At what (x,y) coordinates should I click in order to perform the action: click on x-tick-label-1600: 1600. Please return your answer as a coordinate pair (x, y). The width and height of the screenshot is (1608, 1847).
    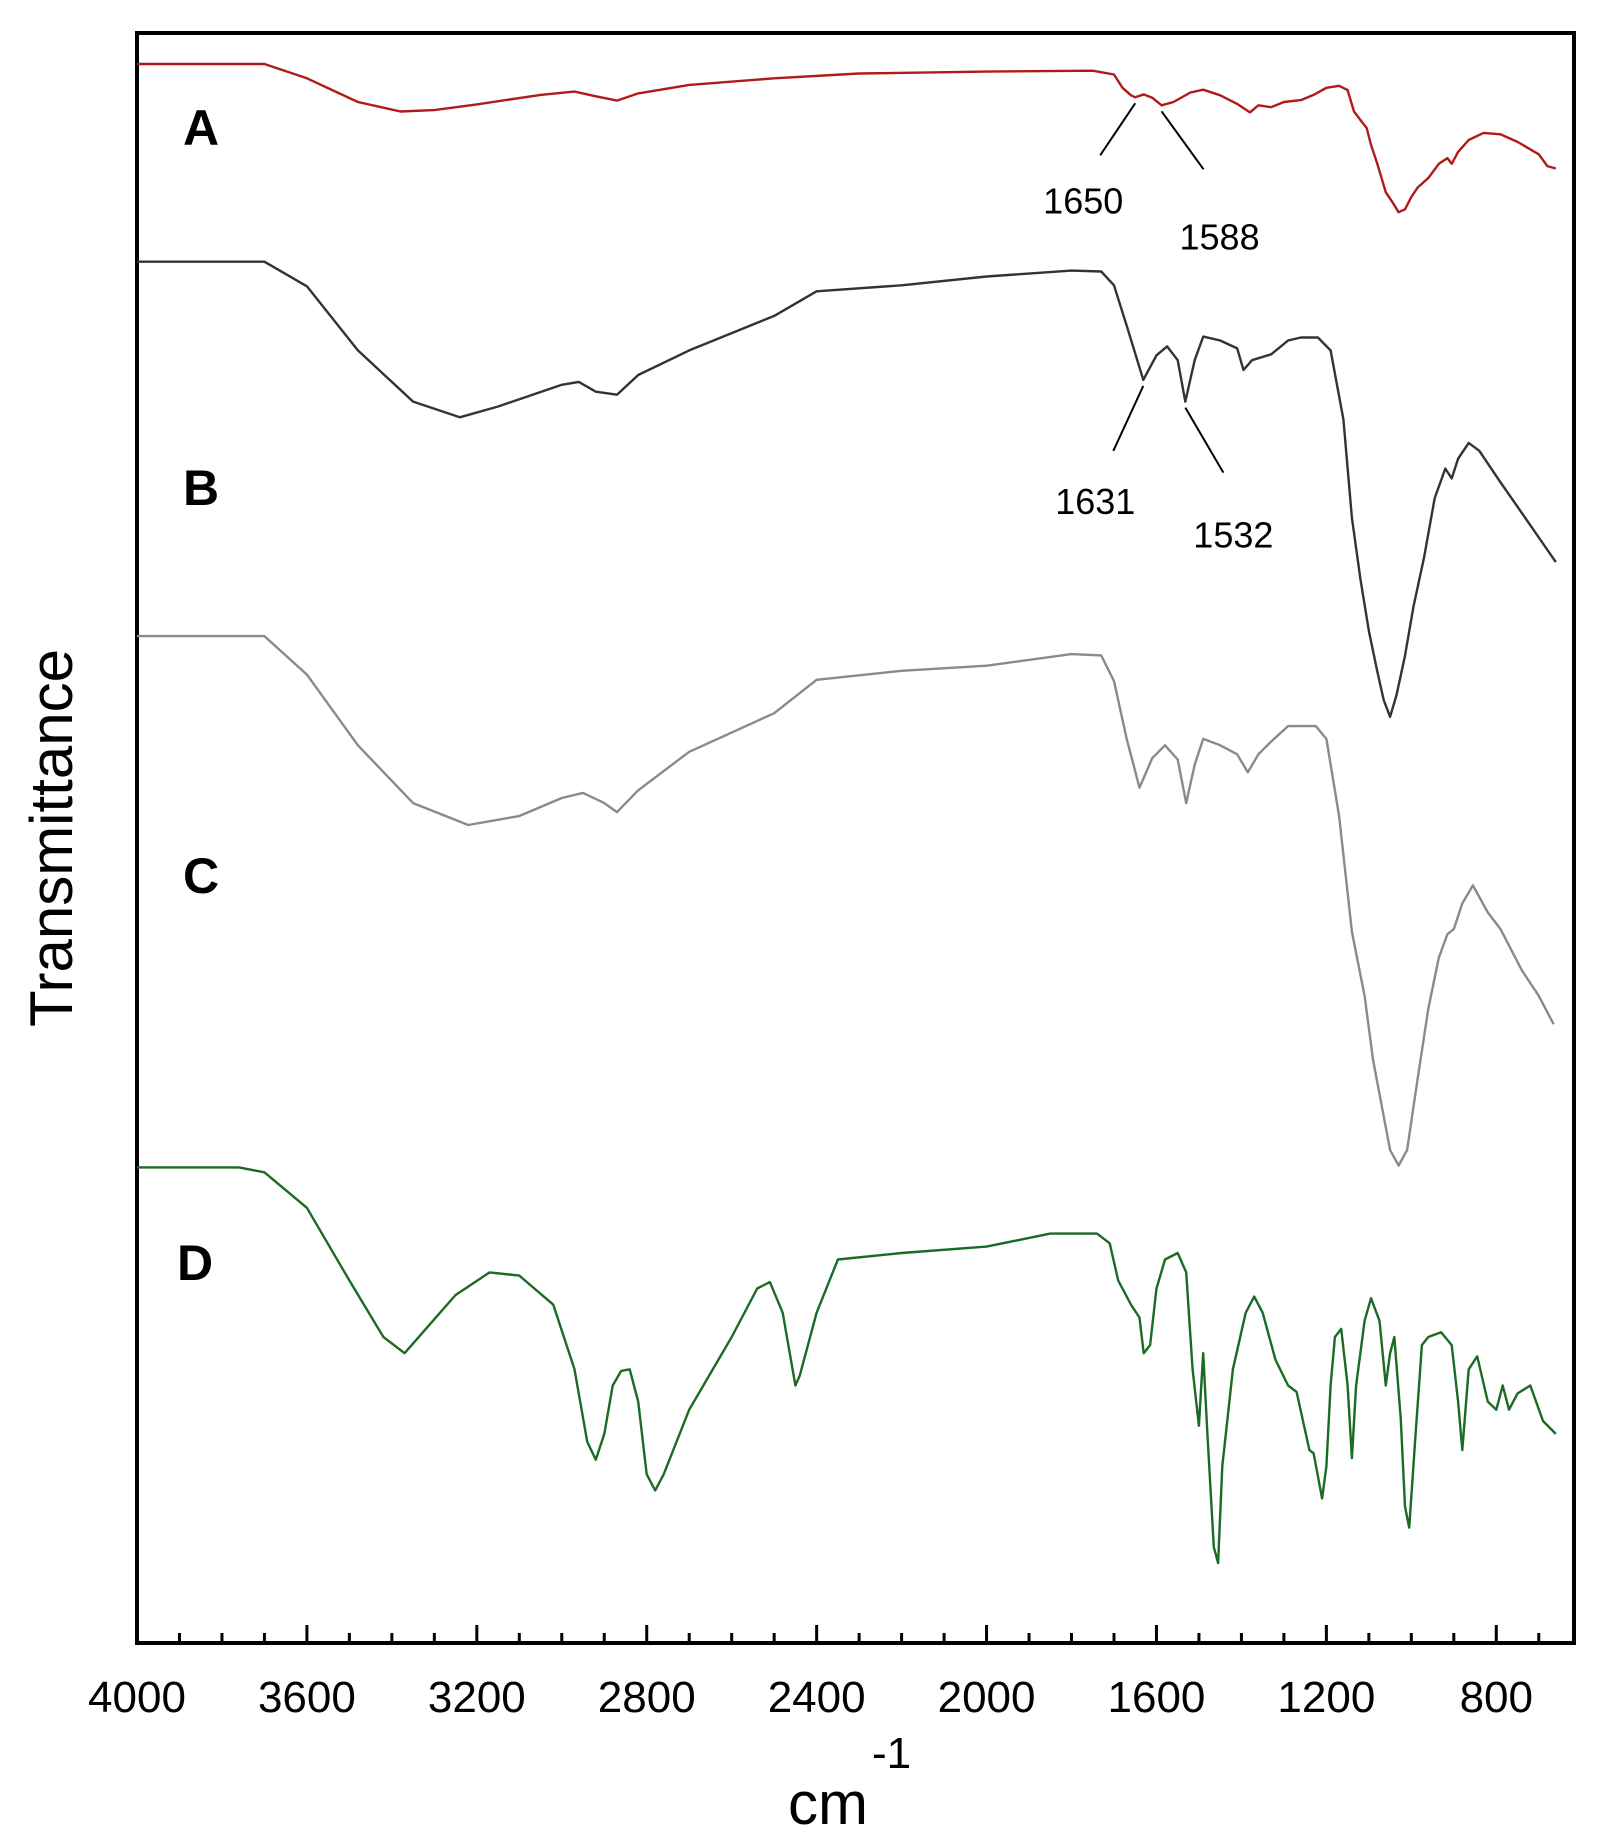
    Looking at the image, I should click on (1157, 1697).